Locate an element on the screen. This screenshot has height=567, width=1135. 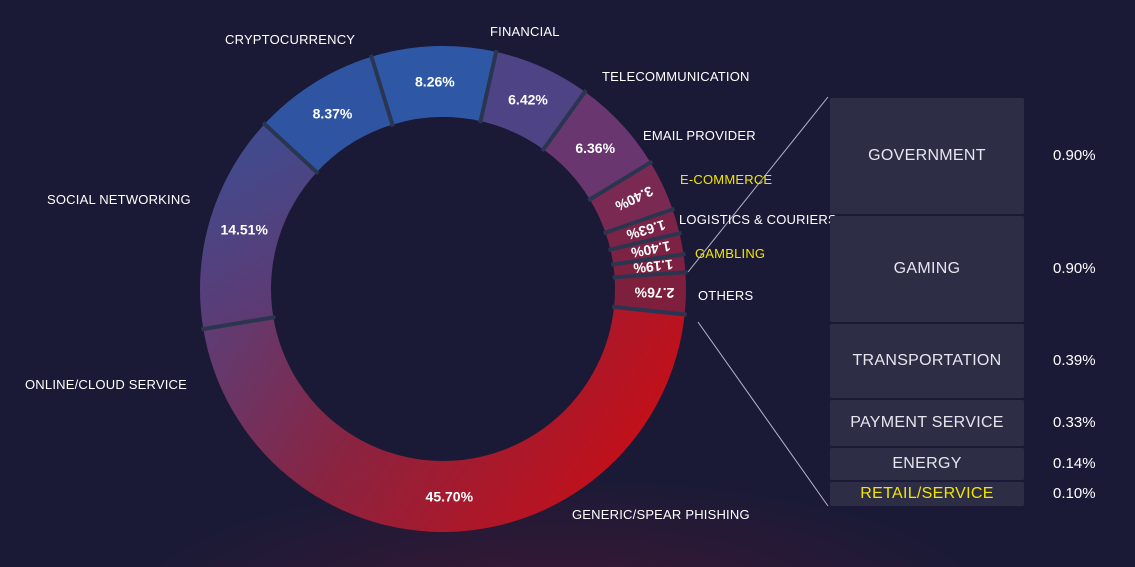
breakdown-row-government: GOVERNMENT 0.90% is located at coordinates (970, 156).